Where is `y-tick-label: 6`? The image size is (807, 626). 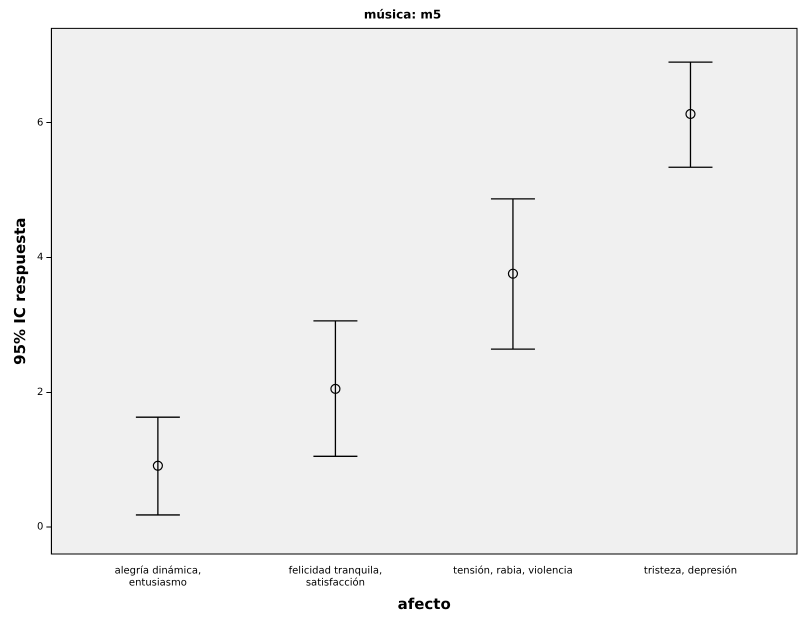 y-tick-label: 6 is located at coordinates (40, 122).